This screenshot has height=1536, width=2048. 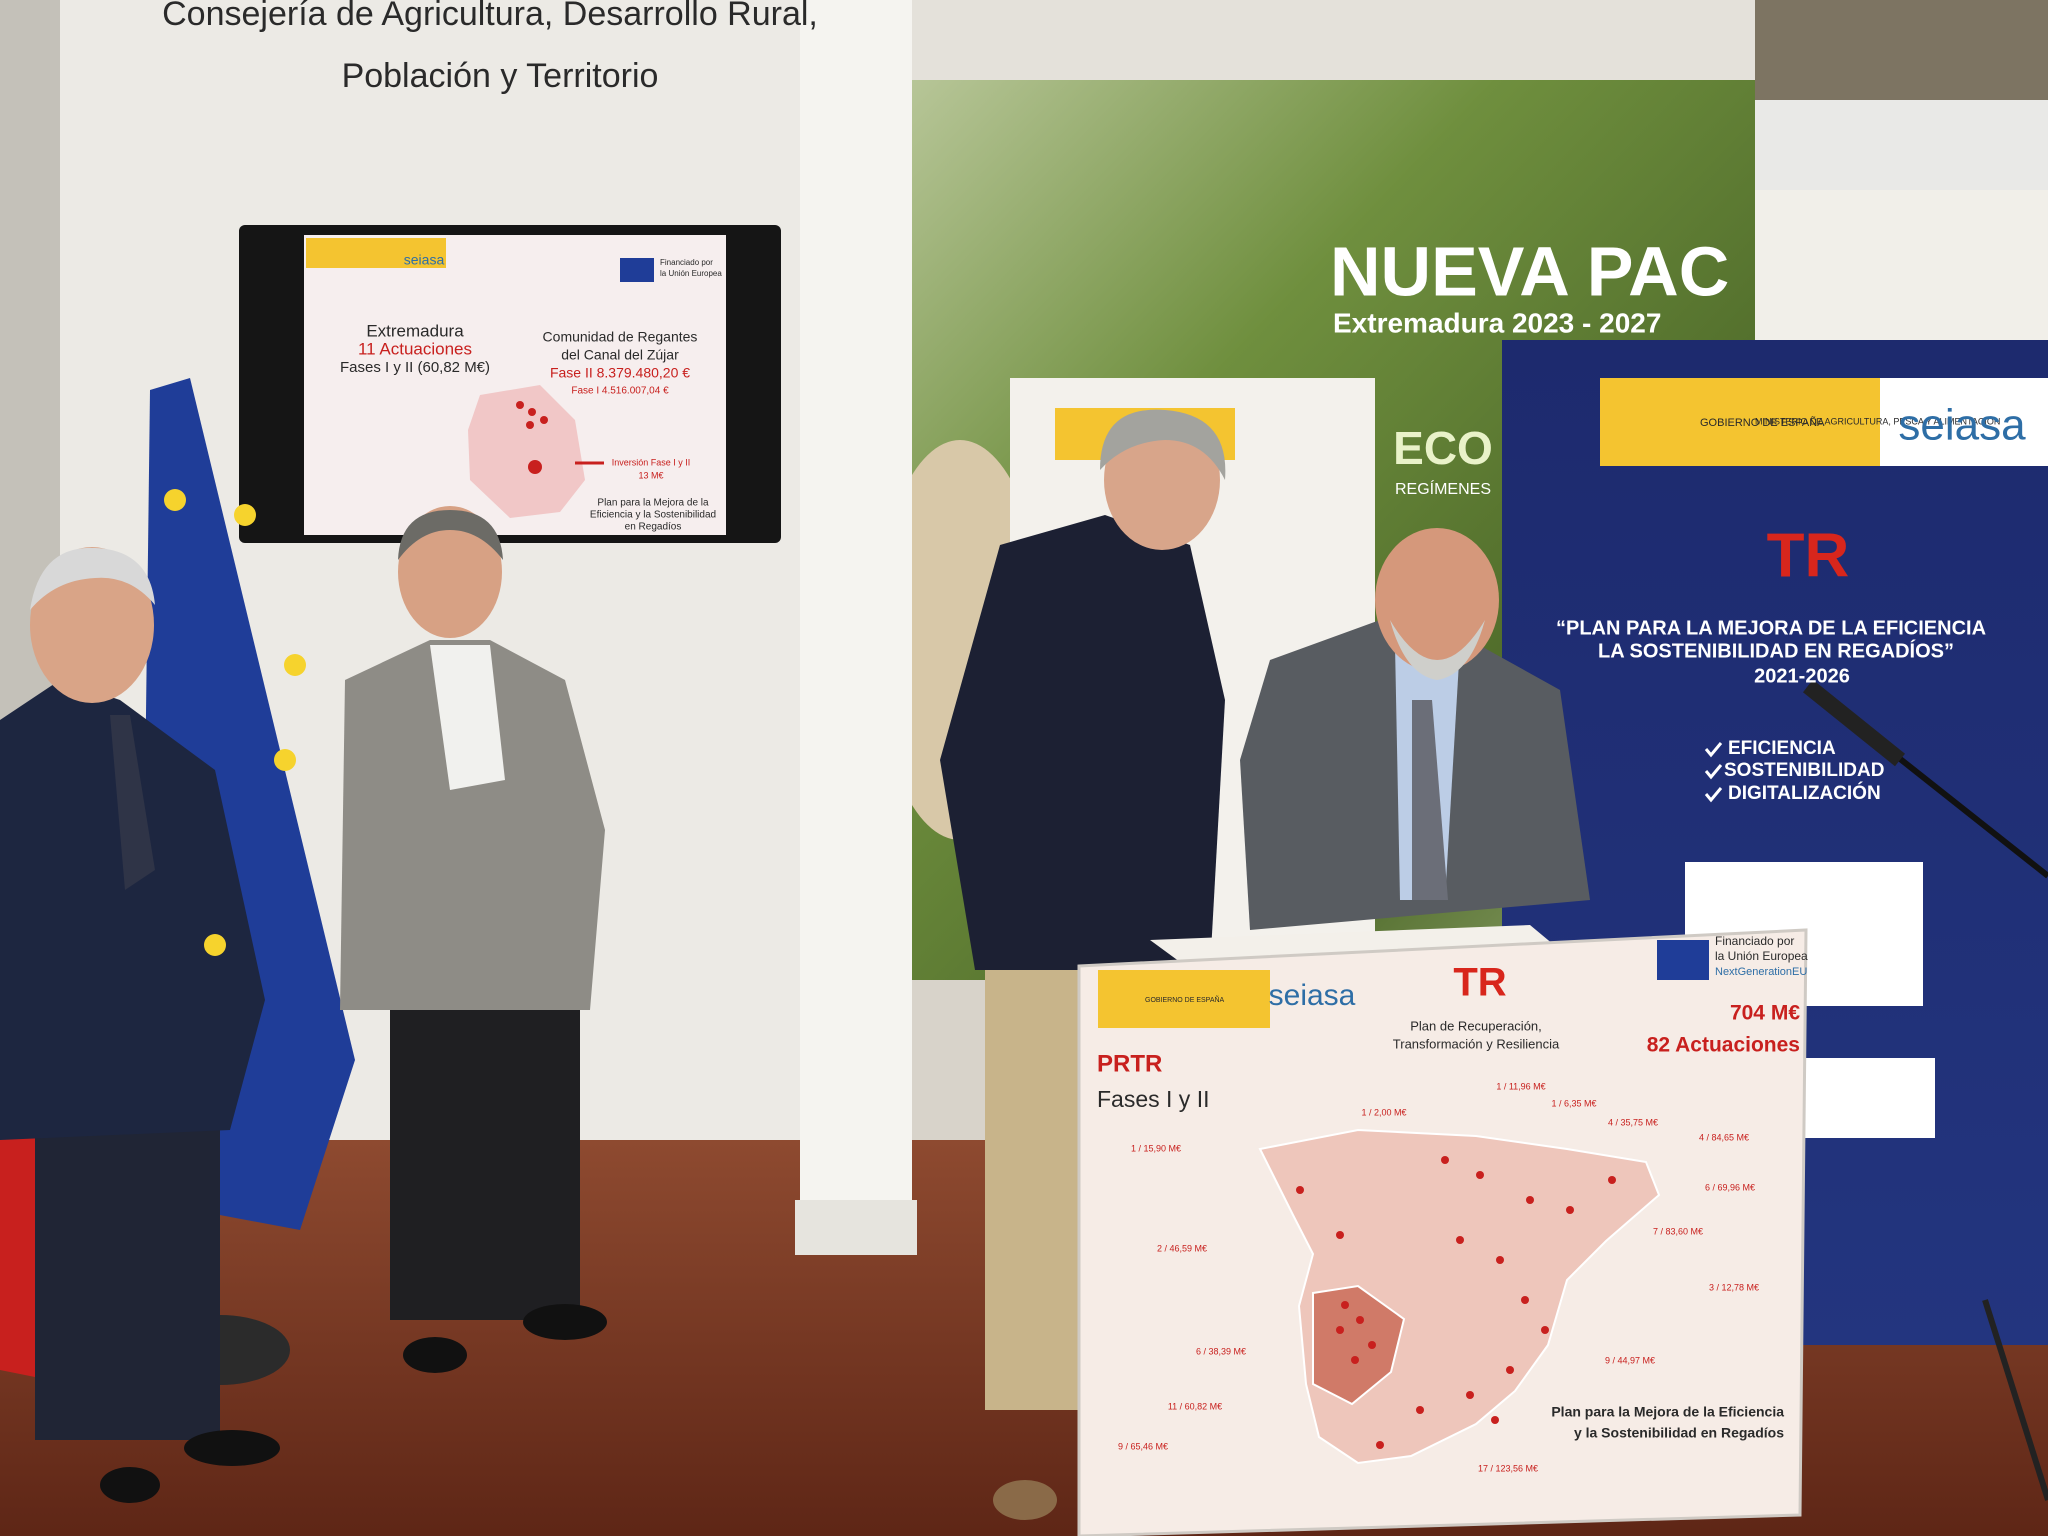 What do you see at coordinates (653, 503) in the screenshot?
I see `label-tv-screen-plan-line1: Plan para la Mejora de la` at bounding box center [653, 503].